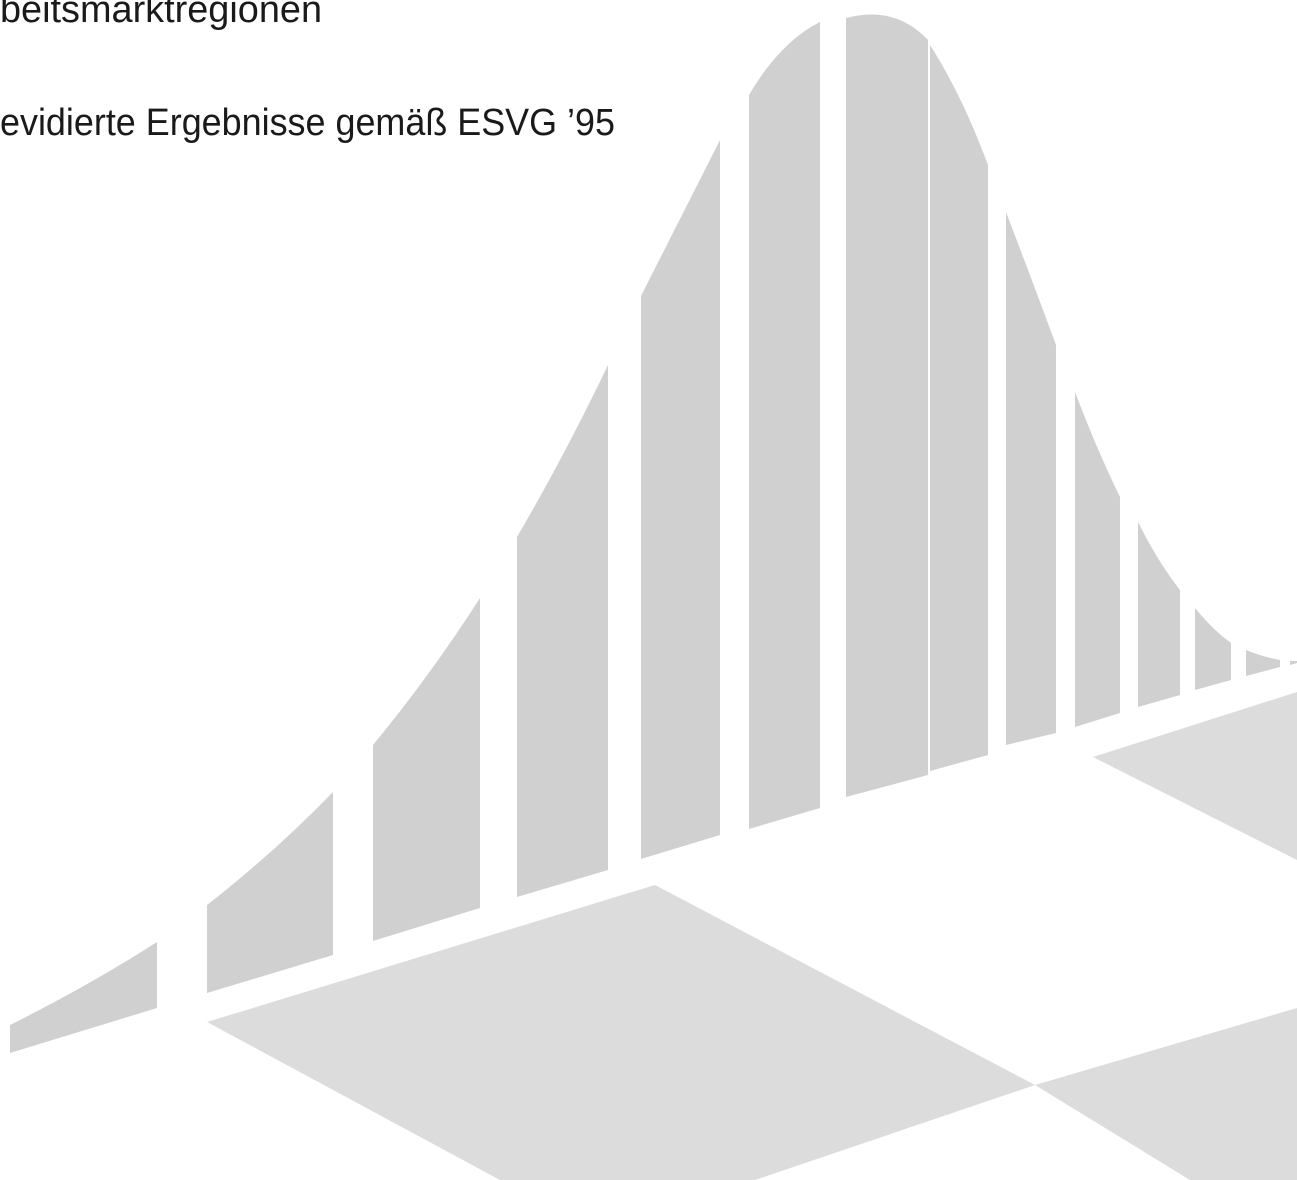  Describe the element at coordinates (307, 123) in the screenshot. I see `subtitle-line: evidierte Ergebnisse gemäß ESVG ’95` at that location.